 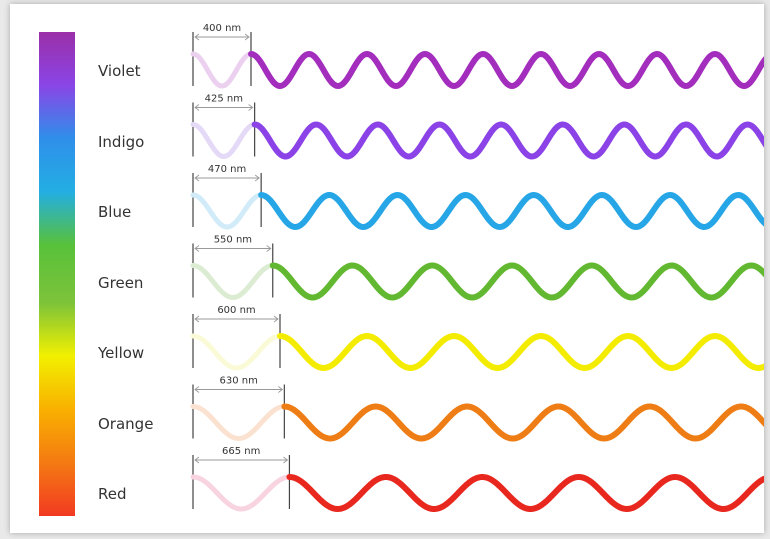 I want to click on wave-row-violet: 400 nm, so click(x=477, y=56).